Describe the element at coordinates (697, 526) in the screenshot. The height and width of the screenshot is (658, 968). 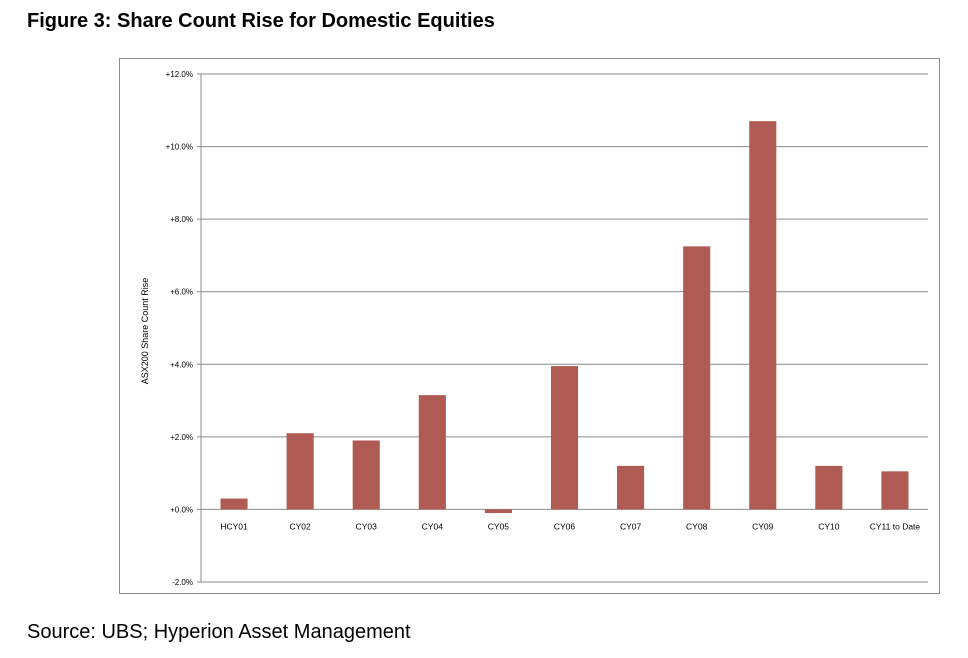
I see `x-tick-label-7: CY08` at that location.